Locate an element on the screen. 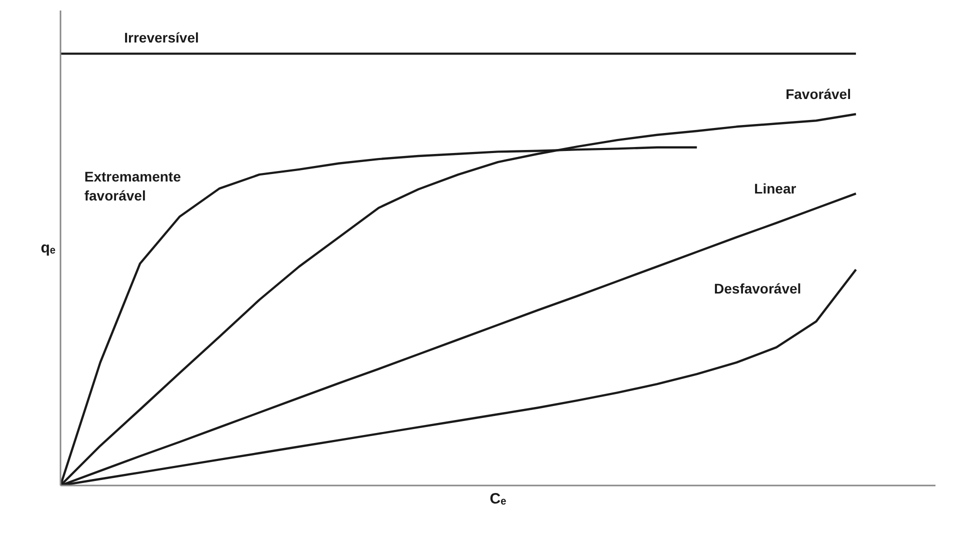  x-axis-title: Cₑ is located at coordinates (498, 499).